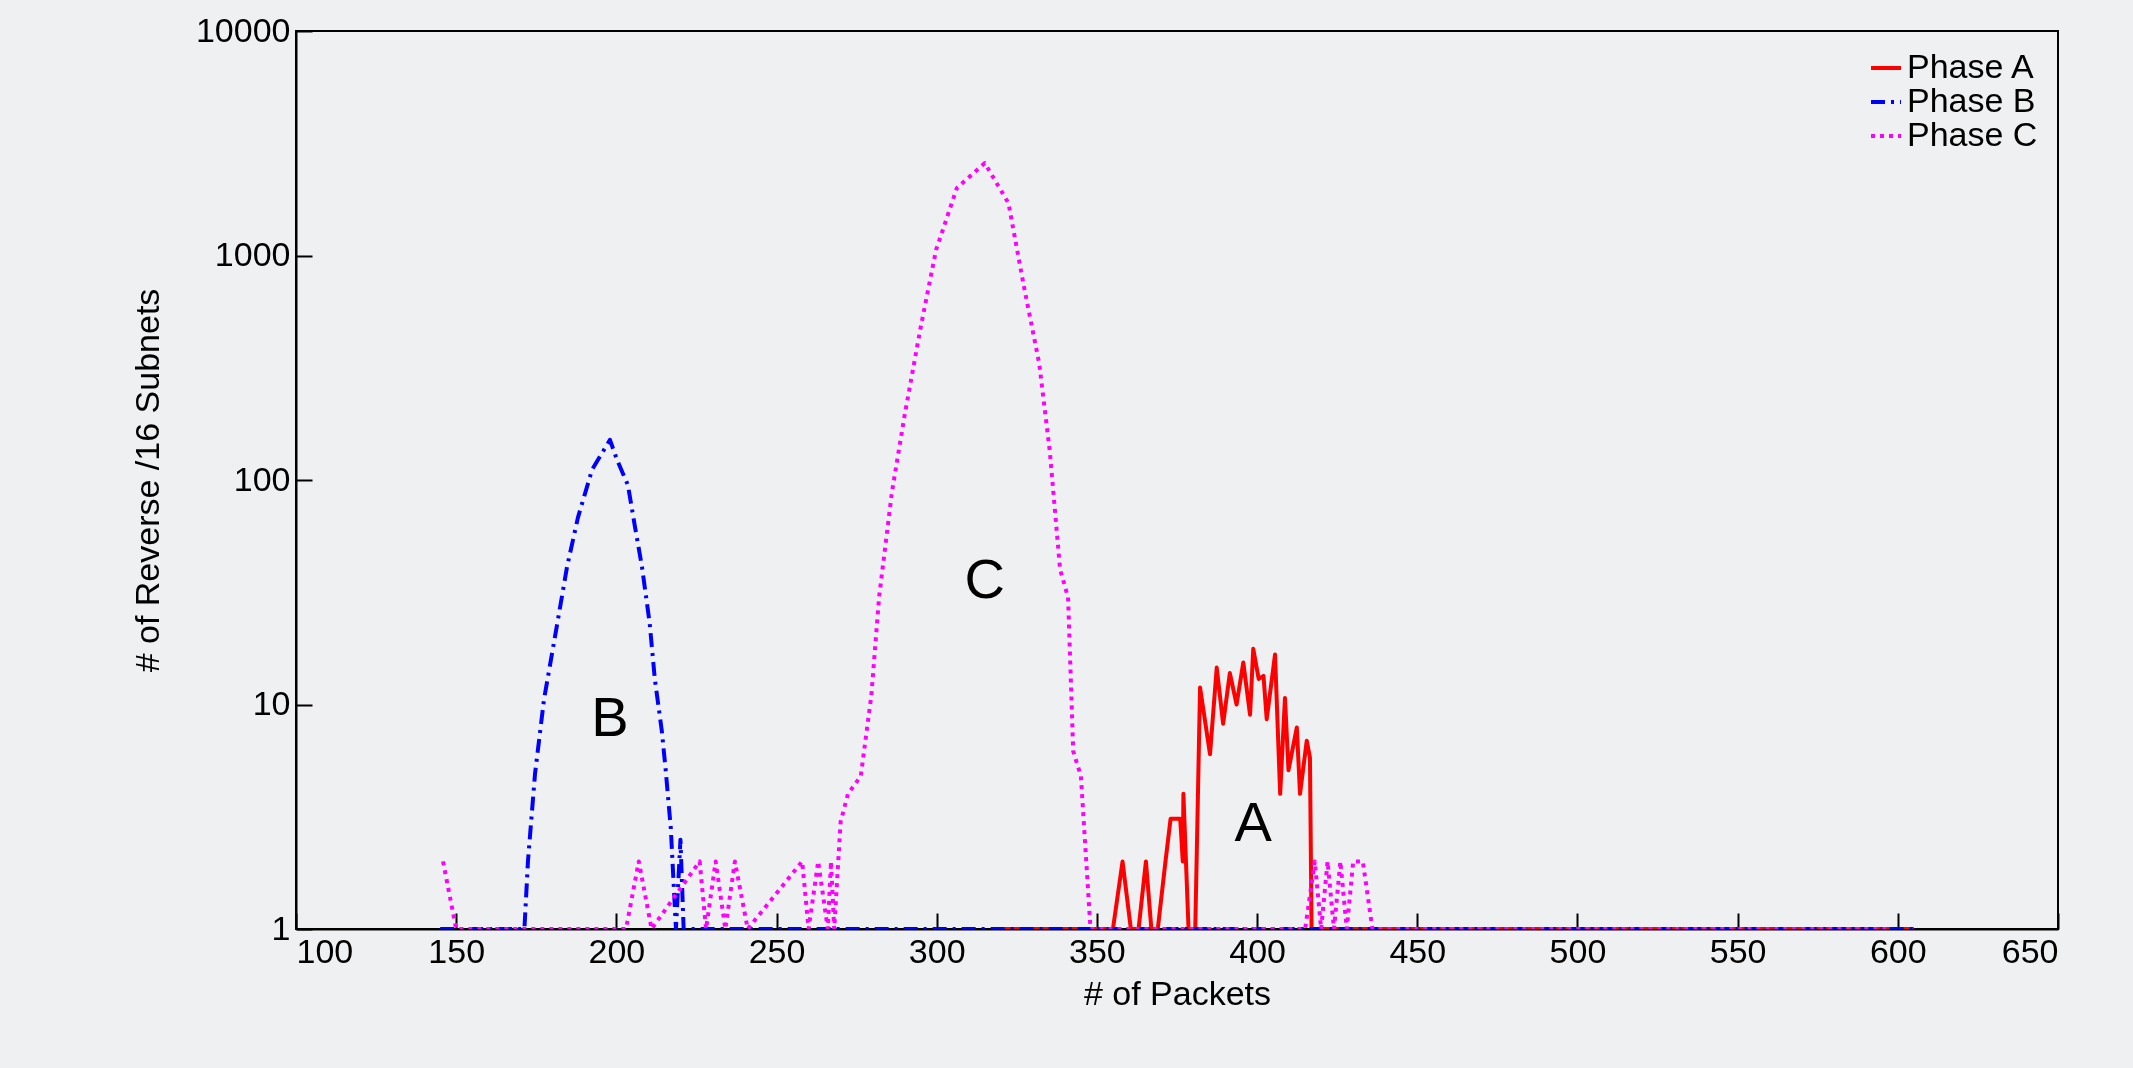 Image resolution: width=2133 pixels, height=1068 pixels. What do you see at coordinates (1578, 950) in the screenshot?
I see `x-tick-label: 500` at bounding box center [1578, 950].